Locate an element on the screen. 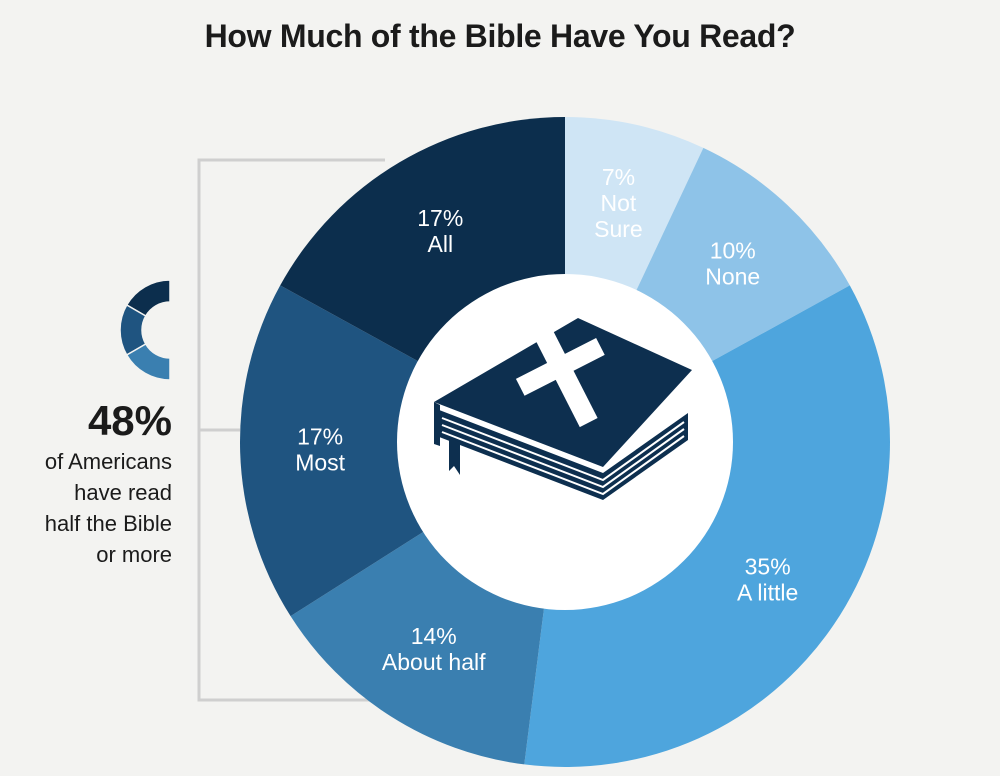 The image size is (1000, 776). callout-line: half the Bible is located at coordinates (108, 523).